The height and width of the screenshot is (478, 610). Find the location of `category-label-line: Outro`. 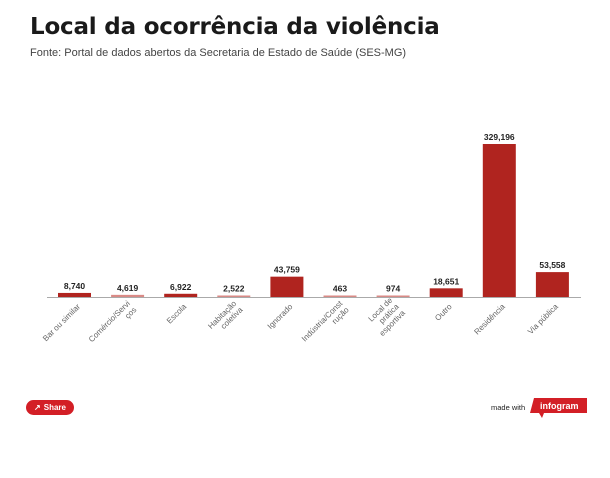

category-label-line: Outro is located at coordinates (443, 312).